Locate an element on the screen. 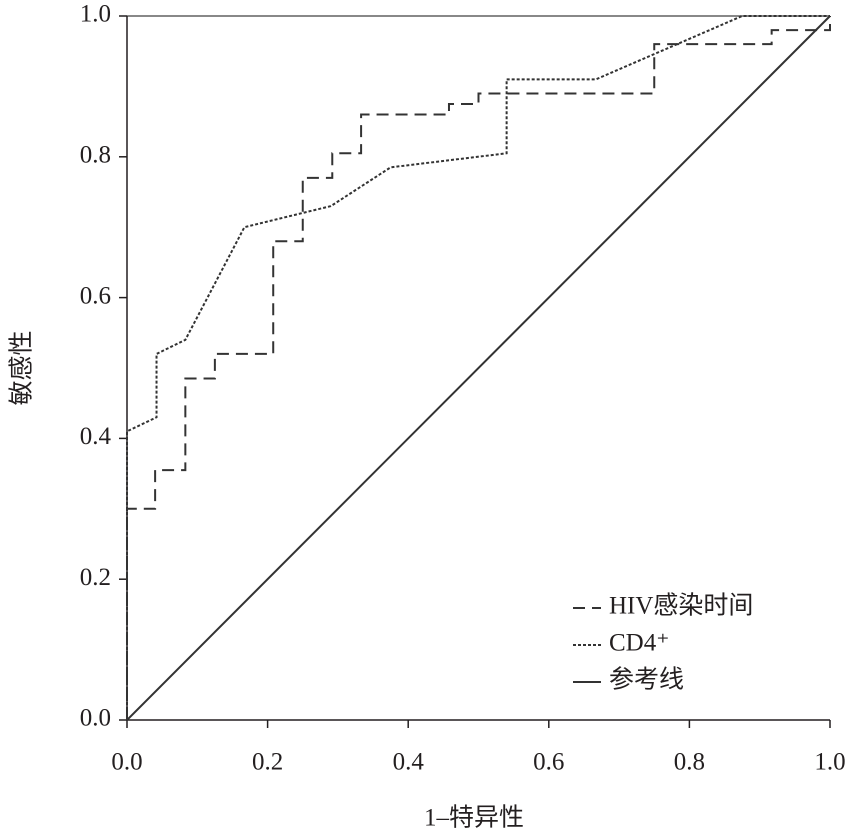 The height and width of the screenshot is (836, 853). x-tick-label: 0.4 is located at coordinates (409, 762).